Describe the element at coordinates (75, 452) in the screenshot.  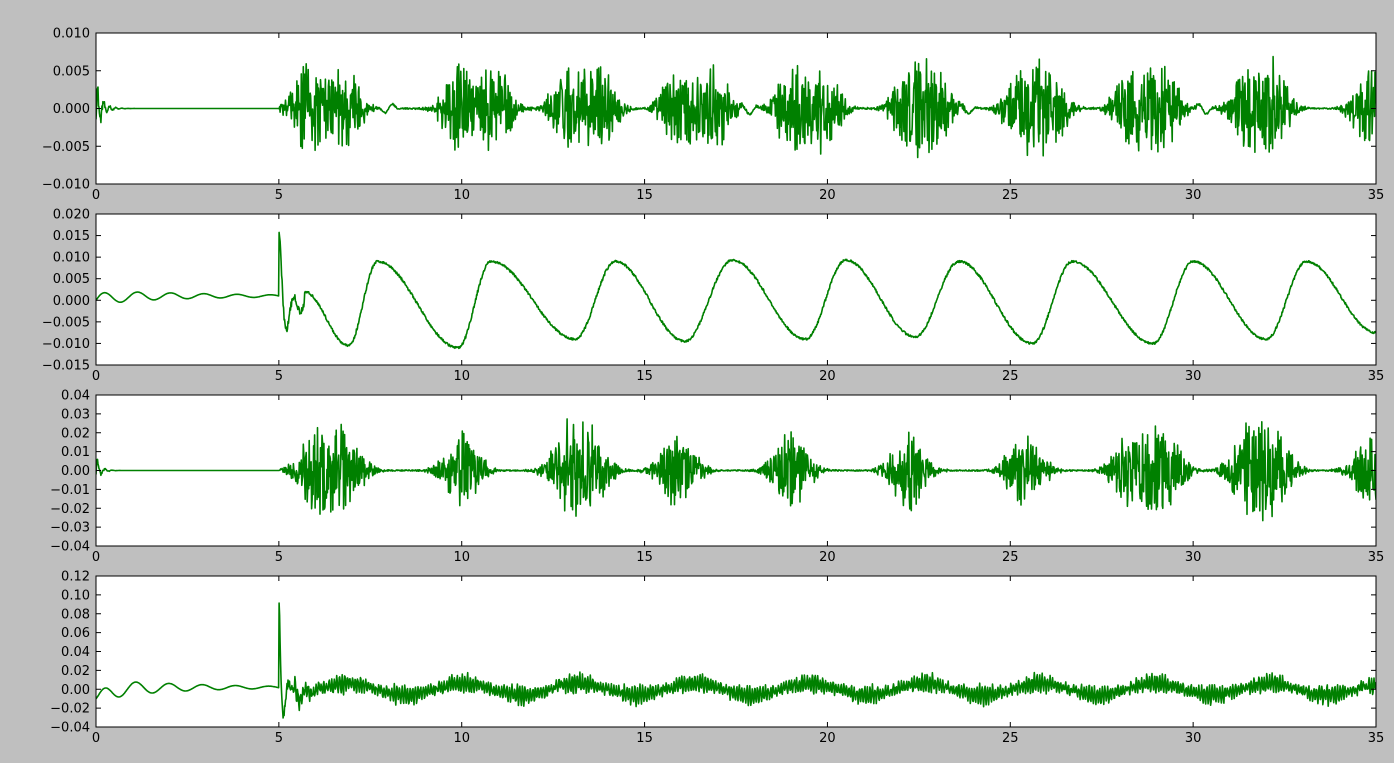
I see `y-tick-label: 0.01` at that location.